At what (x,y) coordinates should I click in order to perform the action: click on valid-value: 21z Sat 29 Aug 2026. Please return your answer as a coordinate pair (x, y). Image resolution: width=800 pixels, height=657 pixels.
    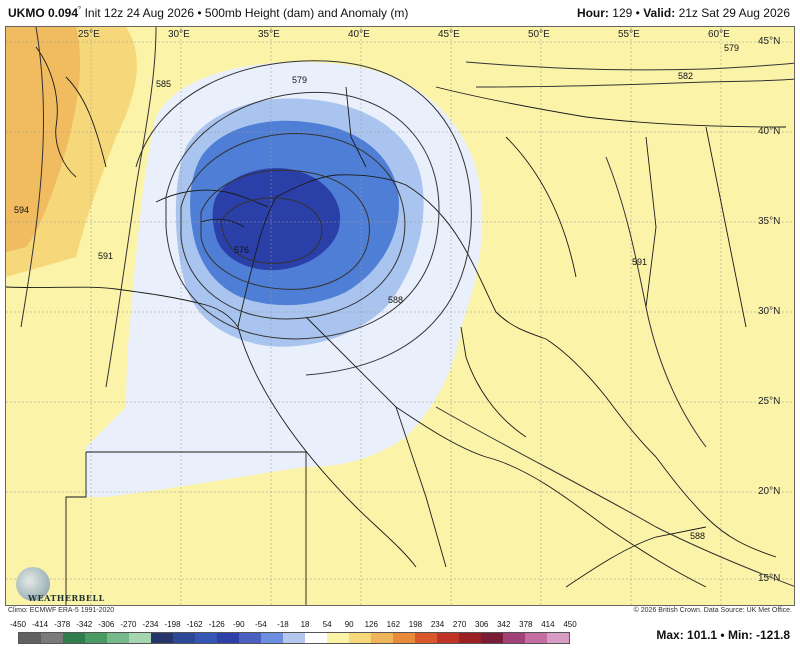
    Looking at the image, I should click on (734, 13).